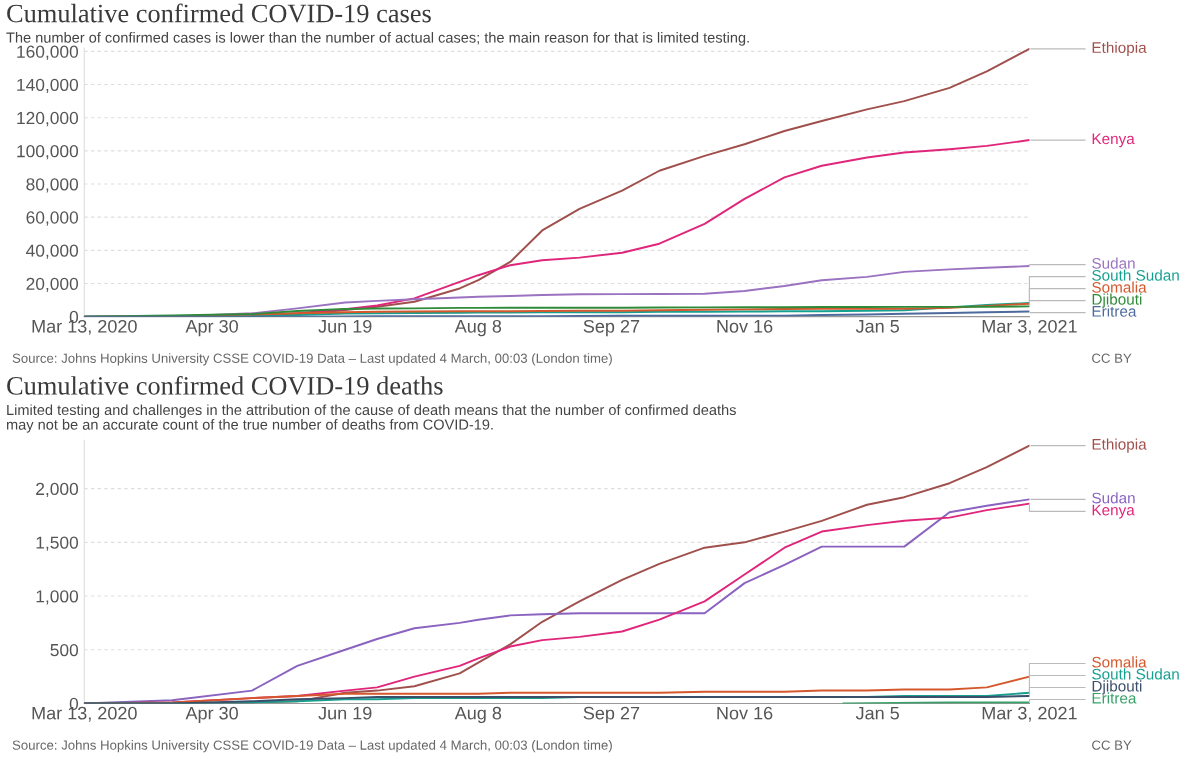 This screenshot has height=763, width=1204. Describe the element at coordinates (48, 52) in the screenshot. I see `y-tick-label: 160,000` at that location.